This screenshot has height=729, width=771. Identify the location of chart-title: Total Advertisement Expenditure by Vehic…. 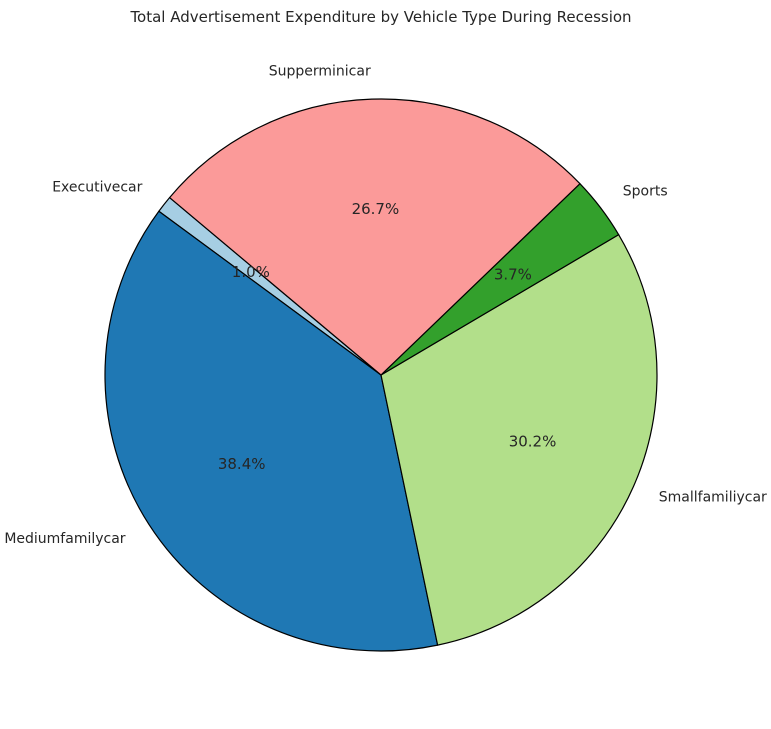
(380, 17).